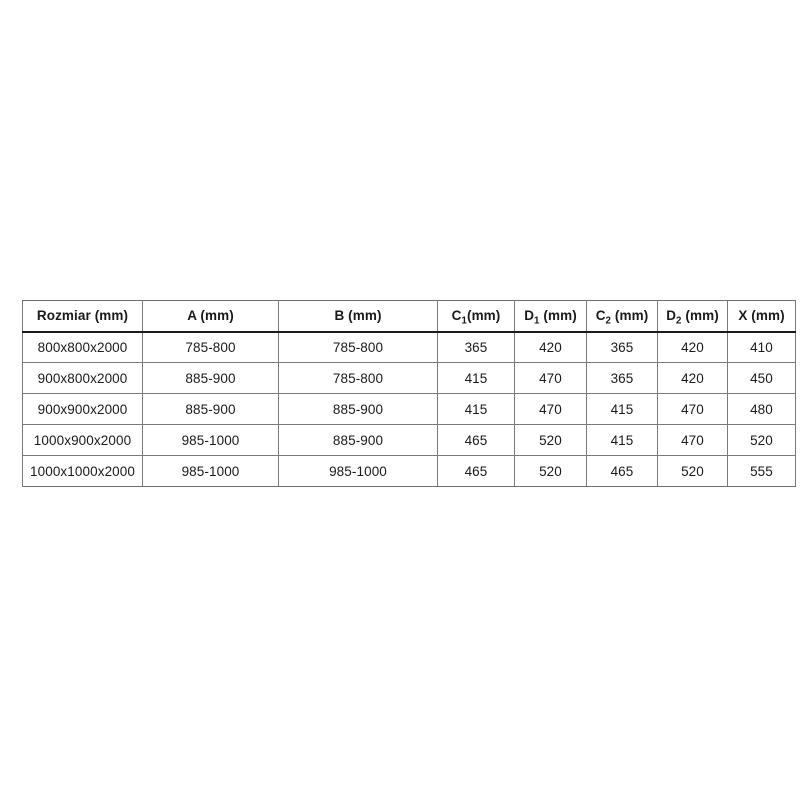  I want to click on column-header-a: A (mm), so click(210, 316).